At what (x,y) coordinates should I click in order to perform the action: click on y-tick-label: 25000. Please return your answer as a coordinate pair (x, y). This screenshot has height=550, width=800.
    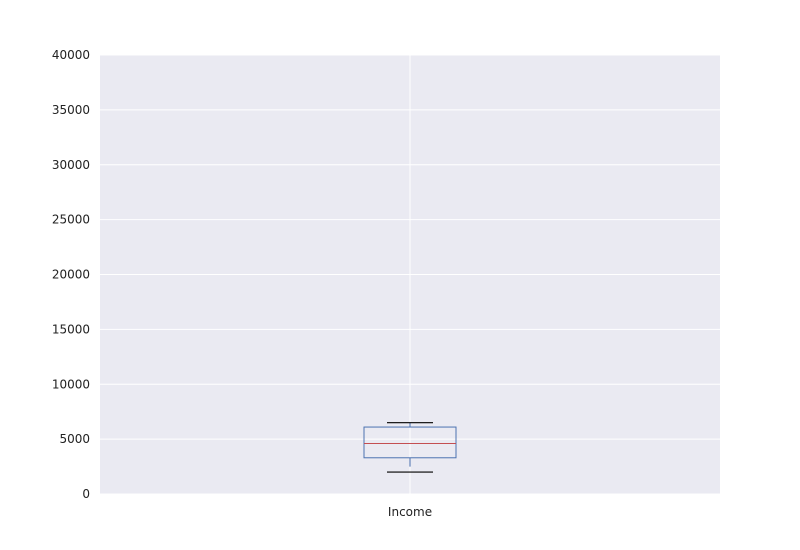
    Looking at the image, I should click on (71, 220).